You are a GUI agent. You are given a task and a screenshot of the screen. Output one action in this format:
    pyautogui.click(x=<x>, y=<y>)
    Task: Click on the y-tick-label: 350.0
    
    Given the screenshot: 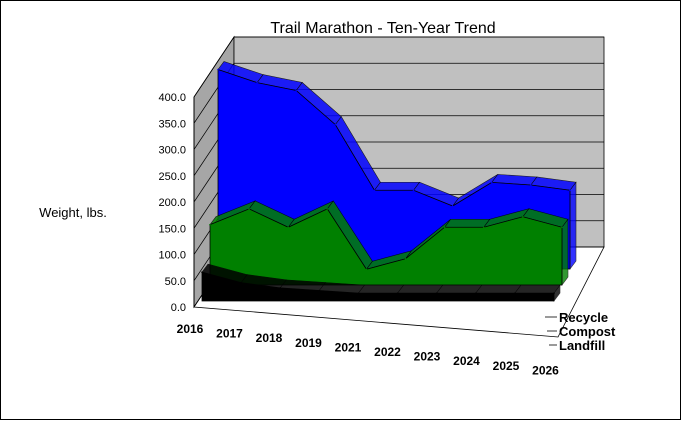 What is the action you would take?
    pyautogui.click(x=172, y=124)
    